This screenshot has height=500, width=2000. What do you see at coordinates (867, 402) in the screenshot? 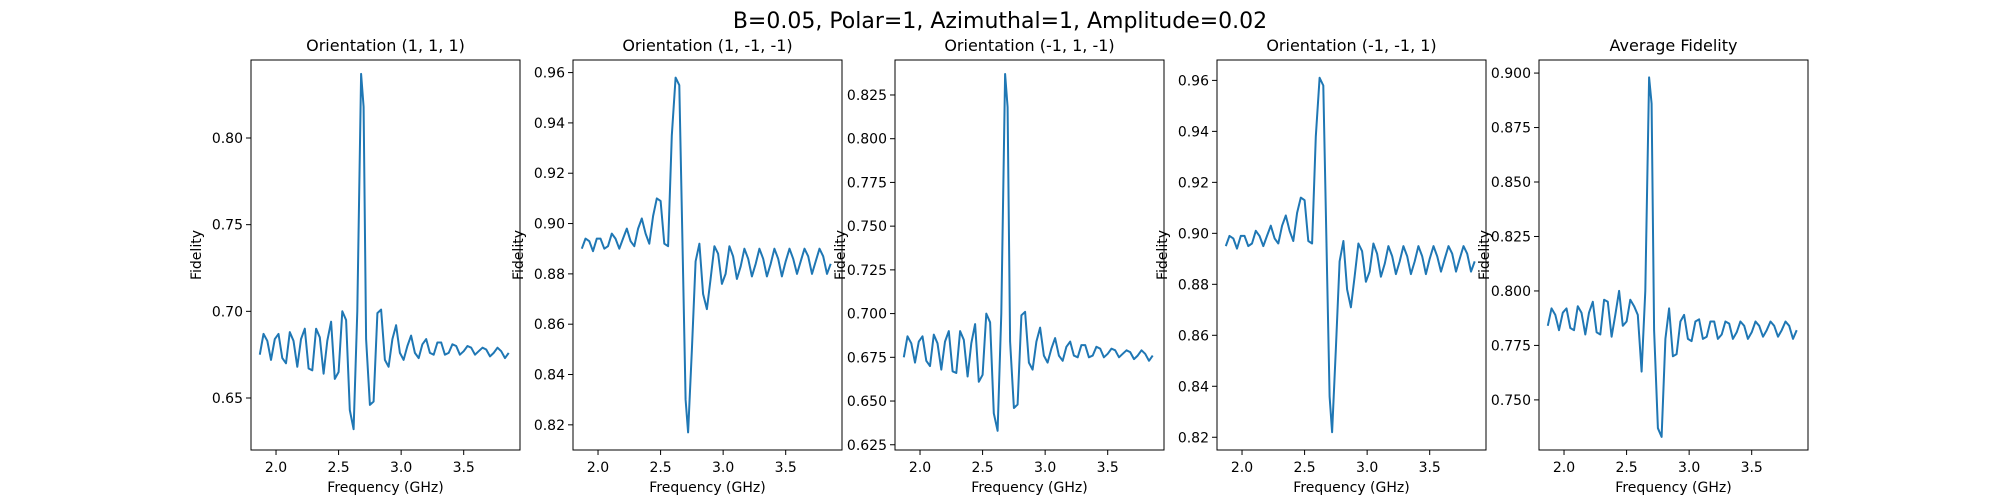
I see `y-tick-label: 0.650` at bounding box center [867, 402].